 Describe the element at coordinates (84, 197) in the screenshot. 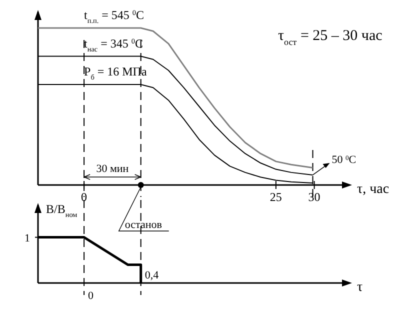

I see `x-tick-label: 0` at that location.